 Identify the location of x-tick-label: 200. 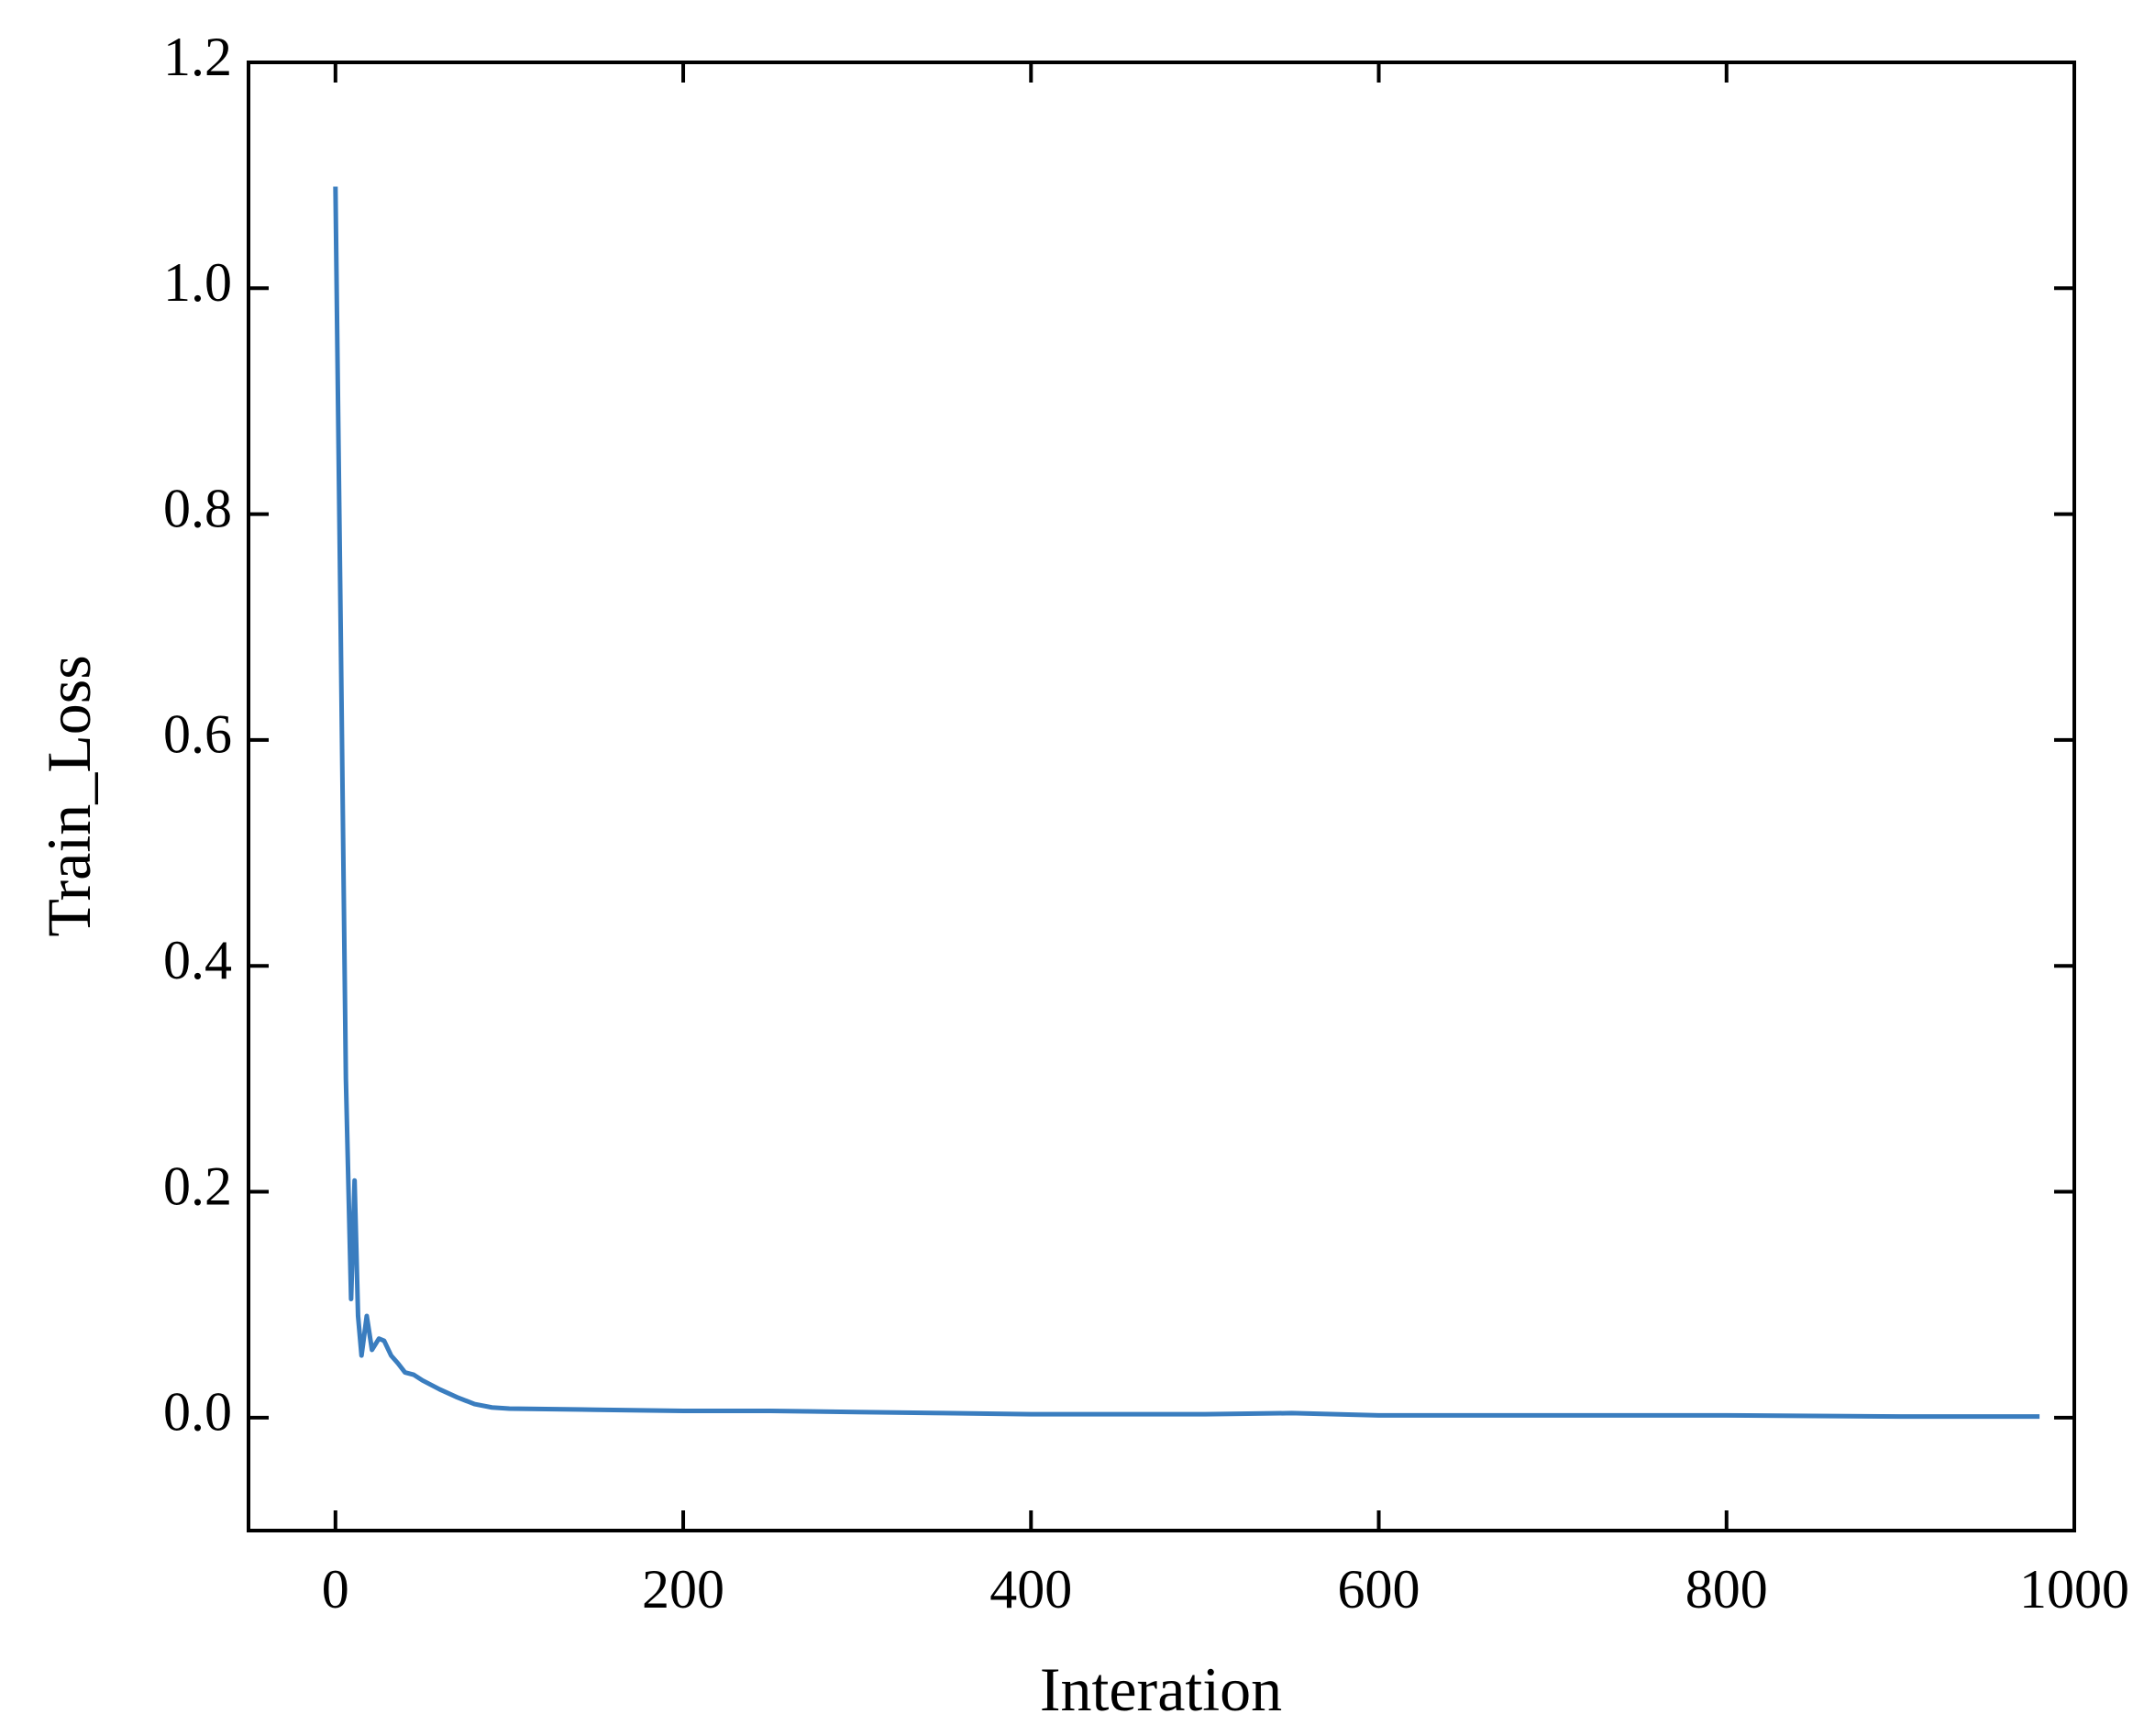
(683, 1589).